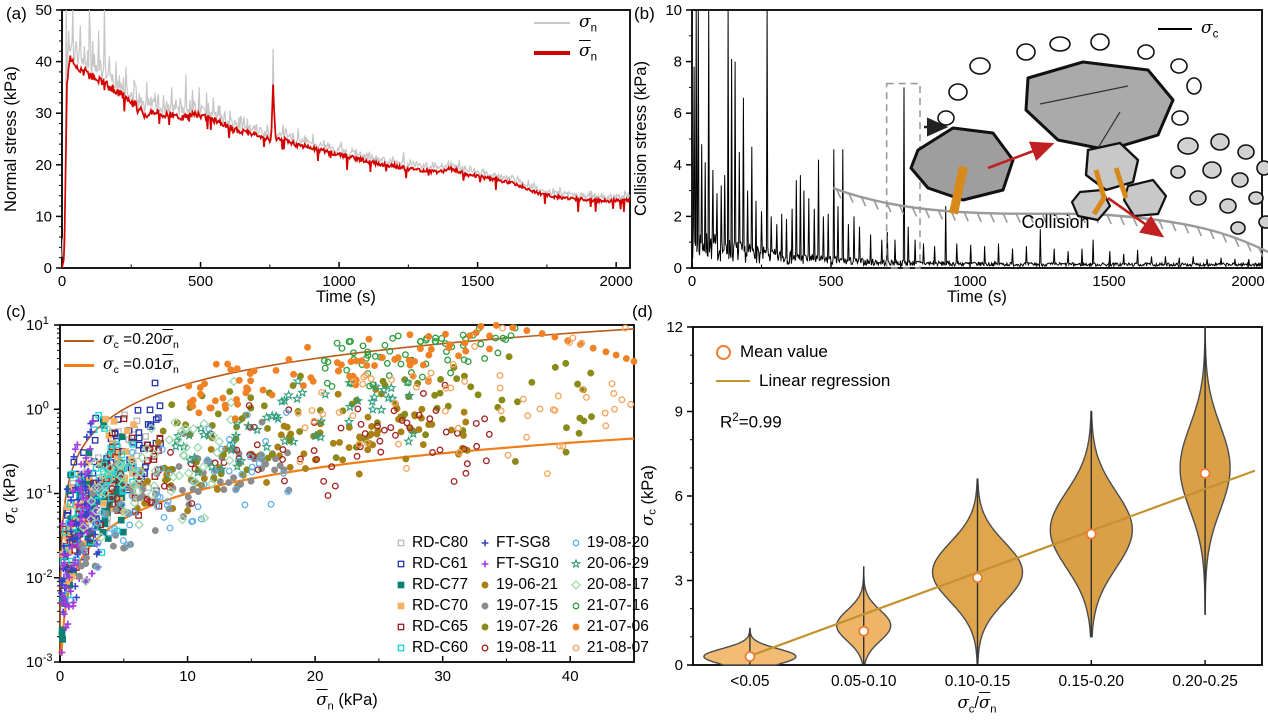  What do you see at coordinates (552, 52) in the screenshot?
I see `sigma-n-mean-line-swatch` at bounding box center [552, 52].